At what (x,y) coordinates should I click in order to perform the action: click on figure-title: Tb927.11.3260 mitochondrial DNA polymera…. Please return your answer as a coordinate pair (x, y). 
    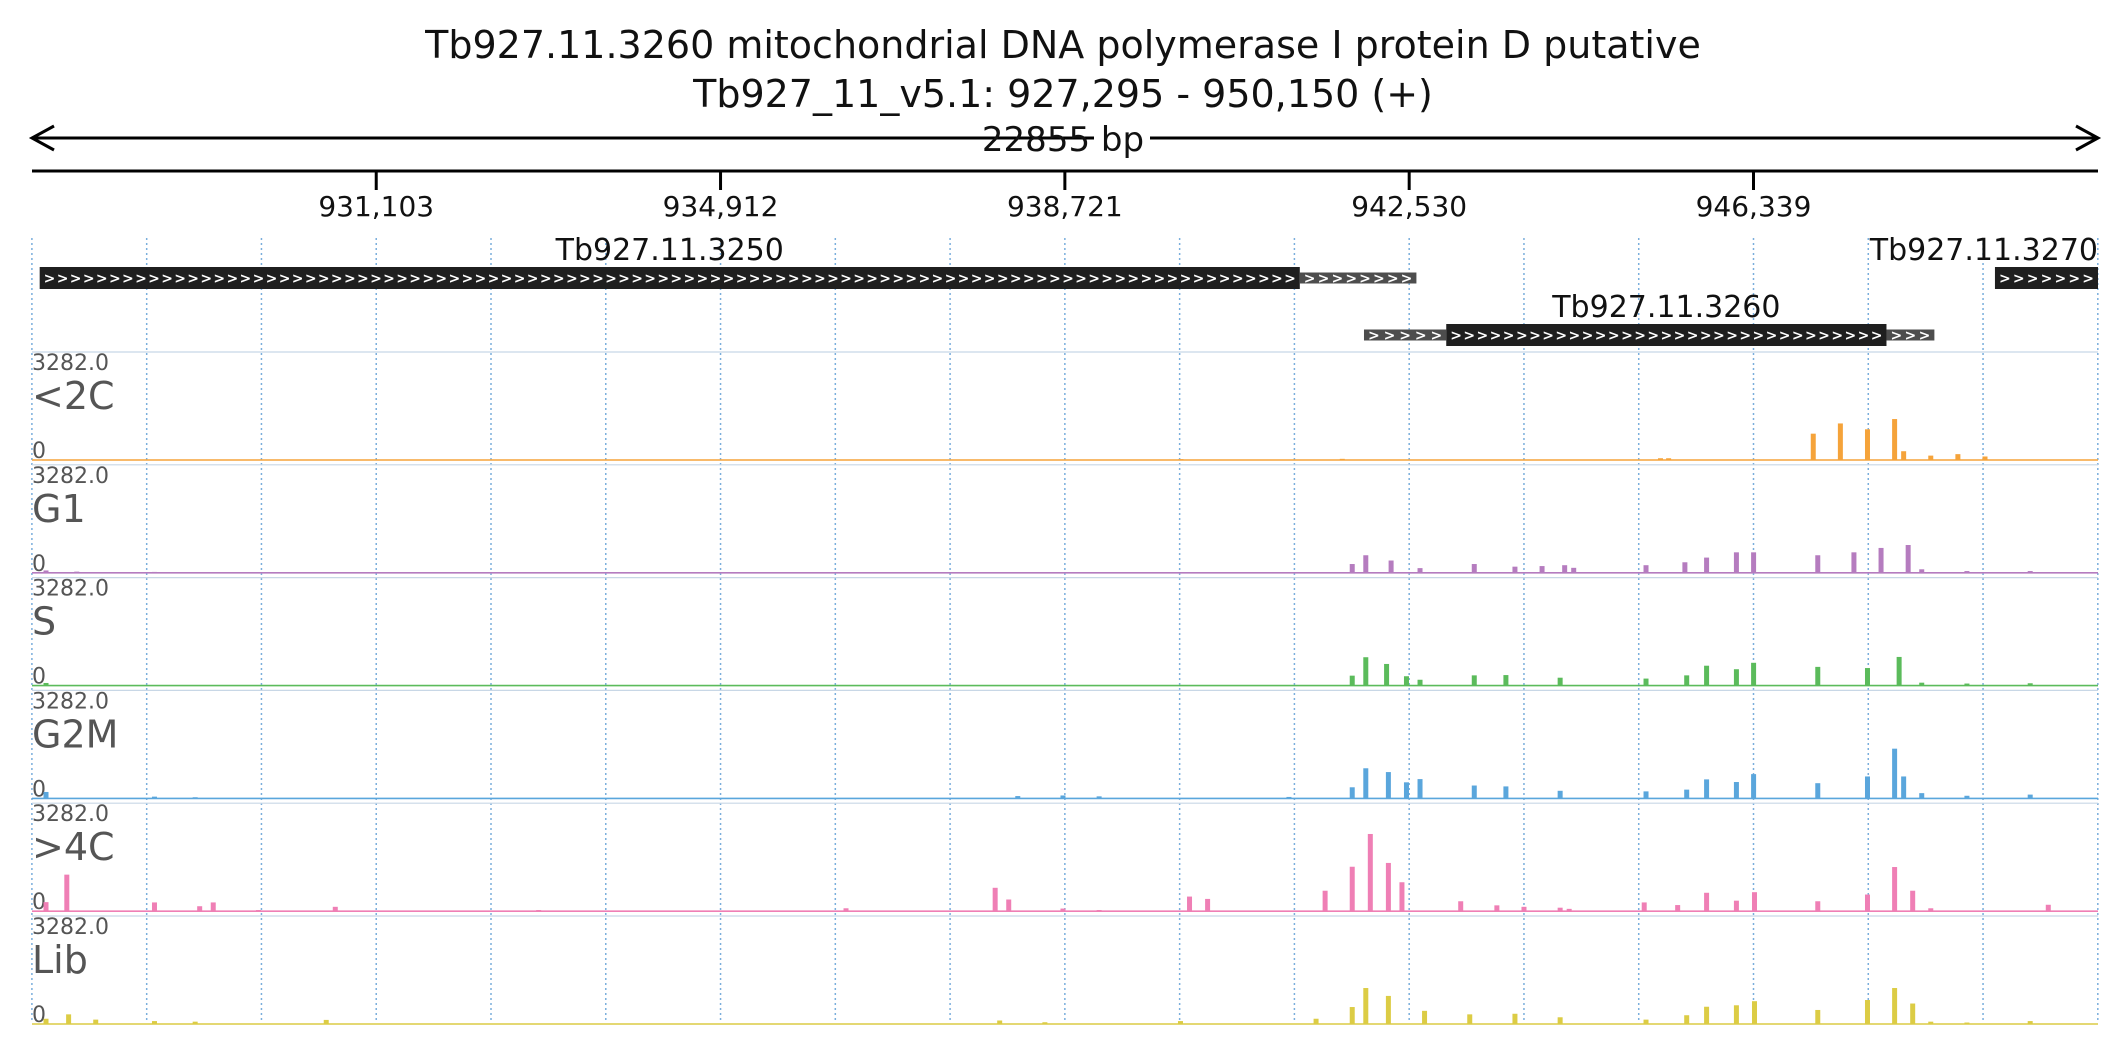
    Looking at the image, I should click on (1062, 45).